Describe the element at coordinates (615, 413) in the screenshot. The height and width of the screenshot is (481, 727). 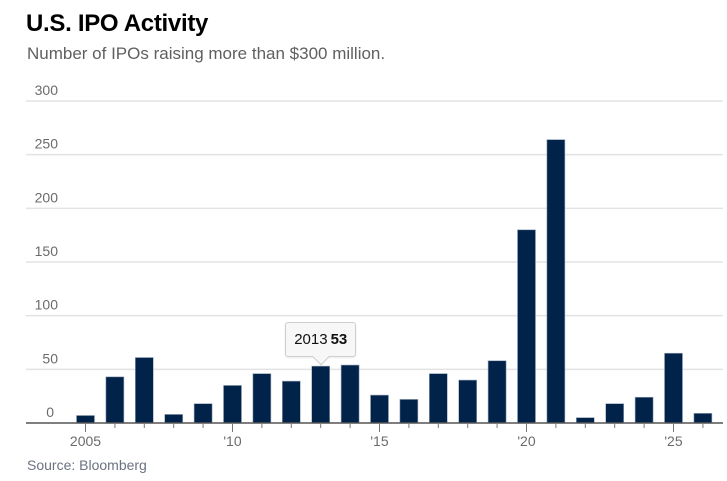
I see `bar-2023` at that location.